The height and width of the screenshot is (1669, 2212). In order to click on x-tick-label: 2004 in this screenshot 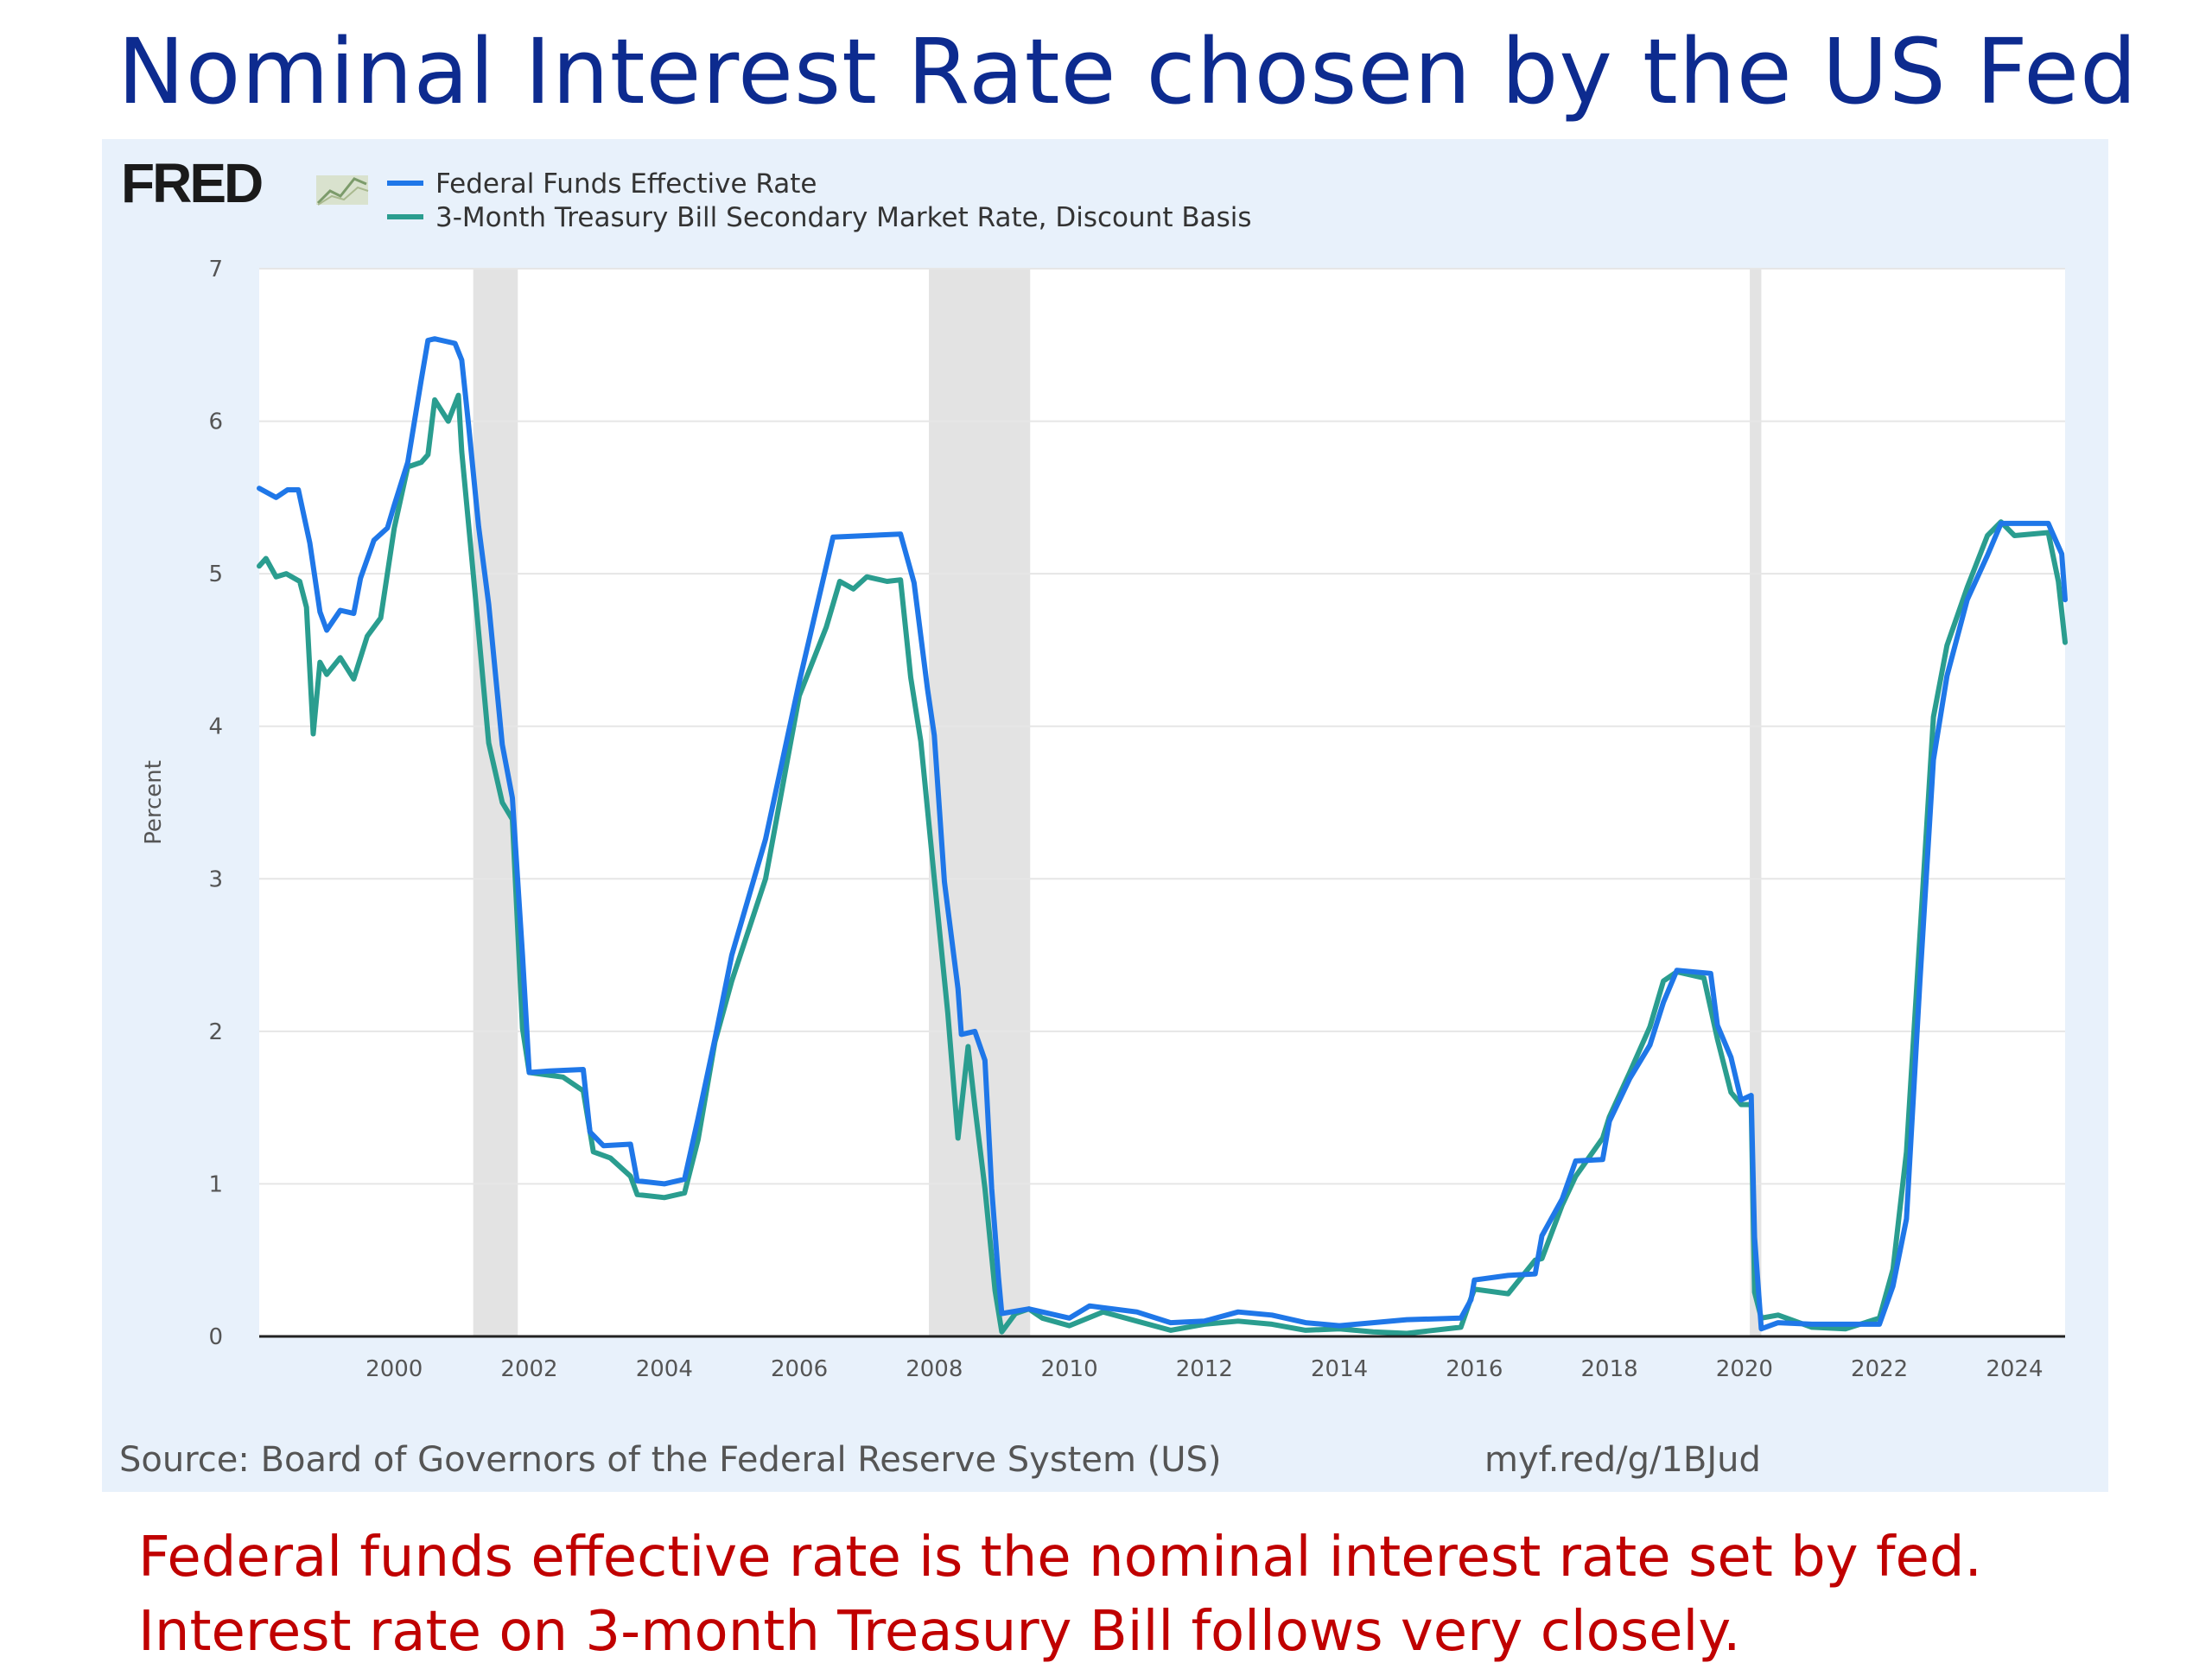, I will do `click(664, 1369)`.